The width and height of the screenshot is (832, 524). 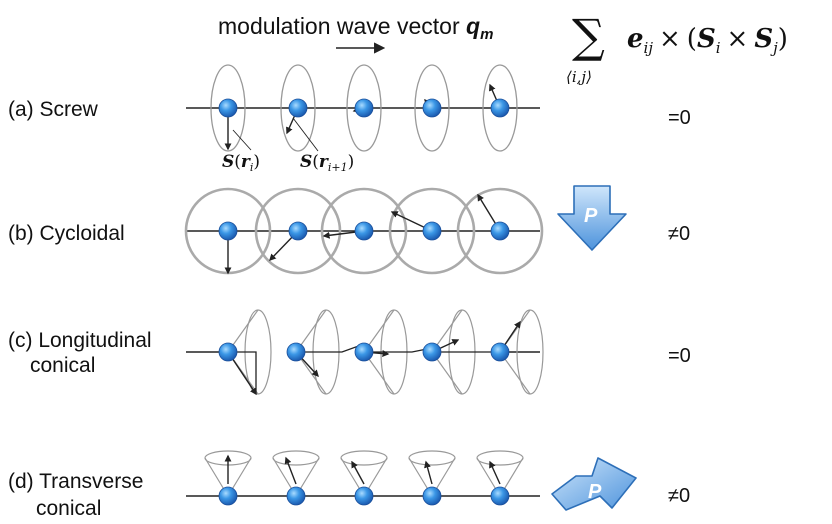 I want to click on row-c-label-1: (c) Longitudinal, so click(x=80, y=340).